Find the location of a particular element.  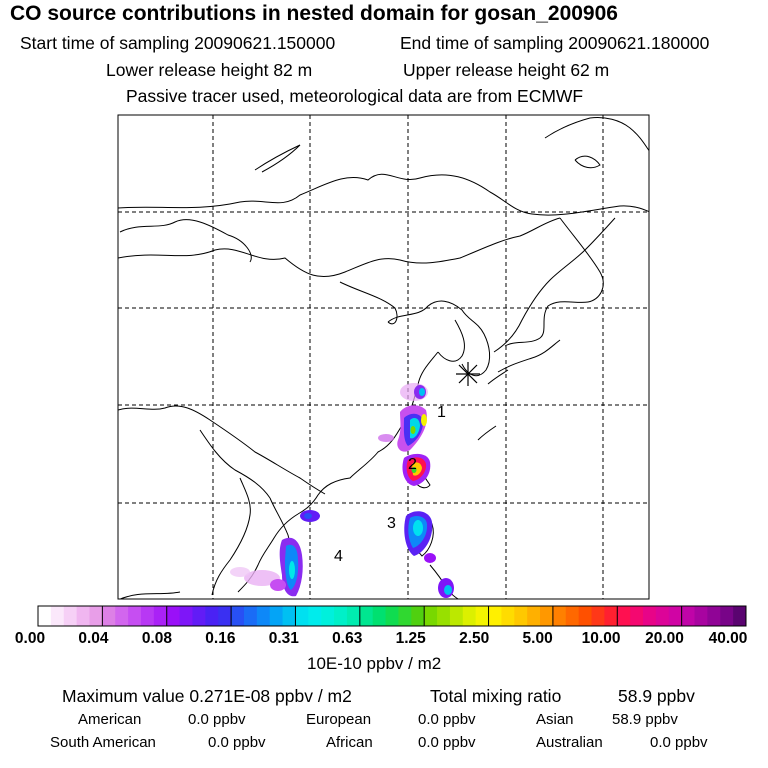

colorbar-tick-label: 1.25 is located at coordinates (410, 638).